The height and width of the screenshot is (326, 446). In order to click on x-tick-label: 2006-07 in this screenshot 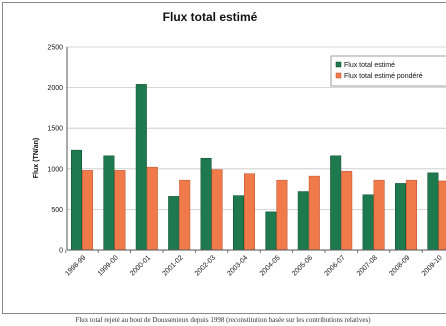, I will do `click(334, 265)`.